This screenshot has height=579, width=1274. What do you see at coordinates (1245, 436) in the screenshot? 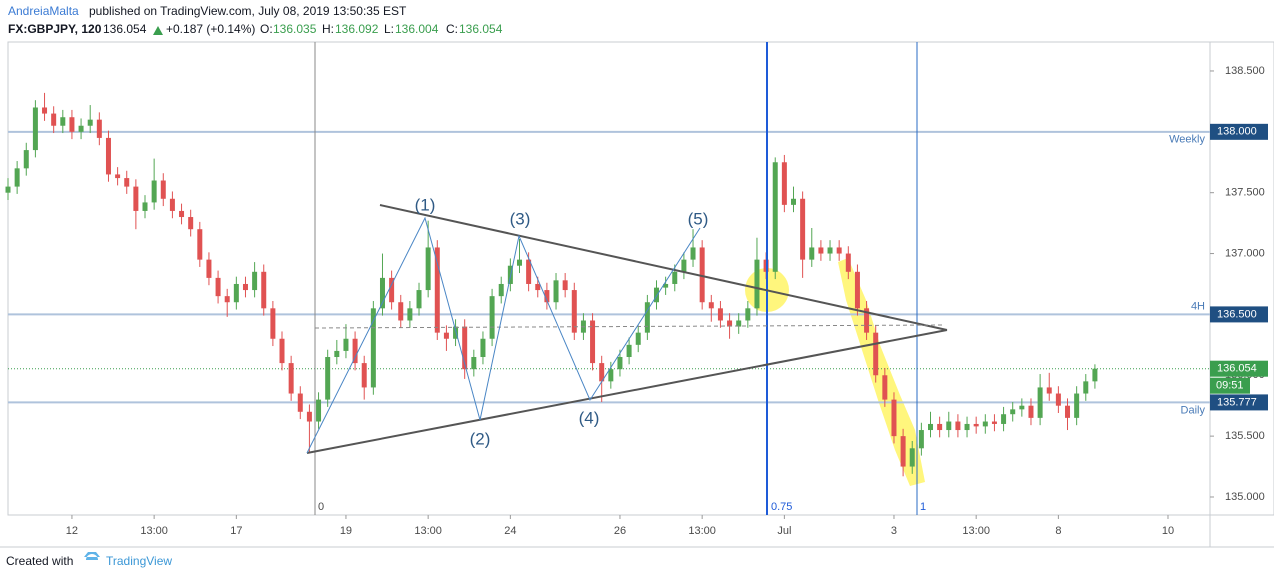
I see `y-tick-label: 135.500` at bounding box center [1245, 436].